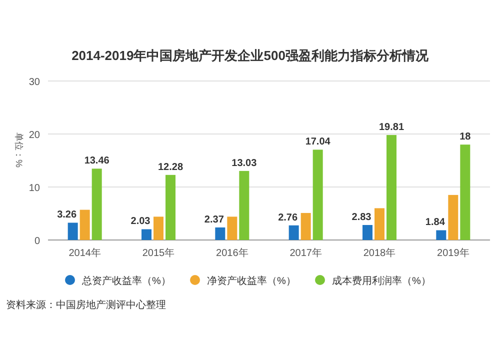  I want to click on x-tick-label: 2017年, so click(306, 253).